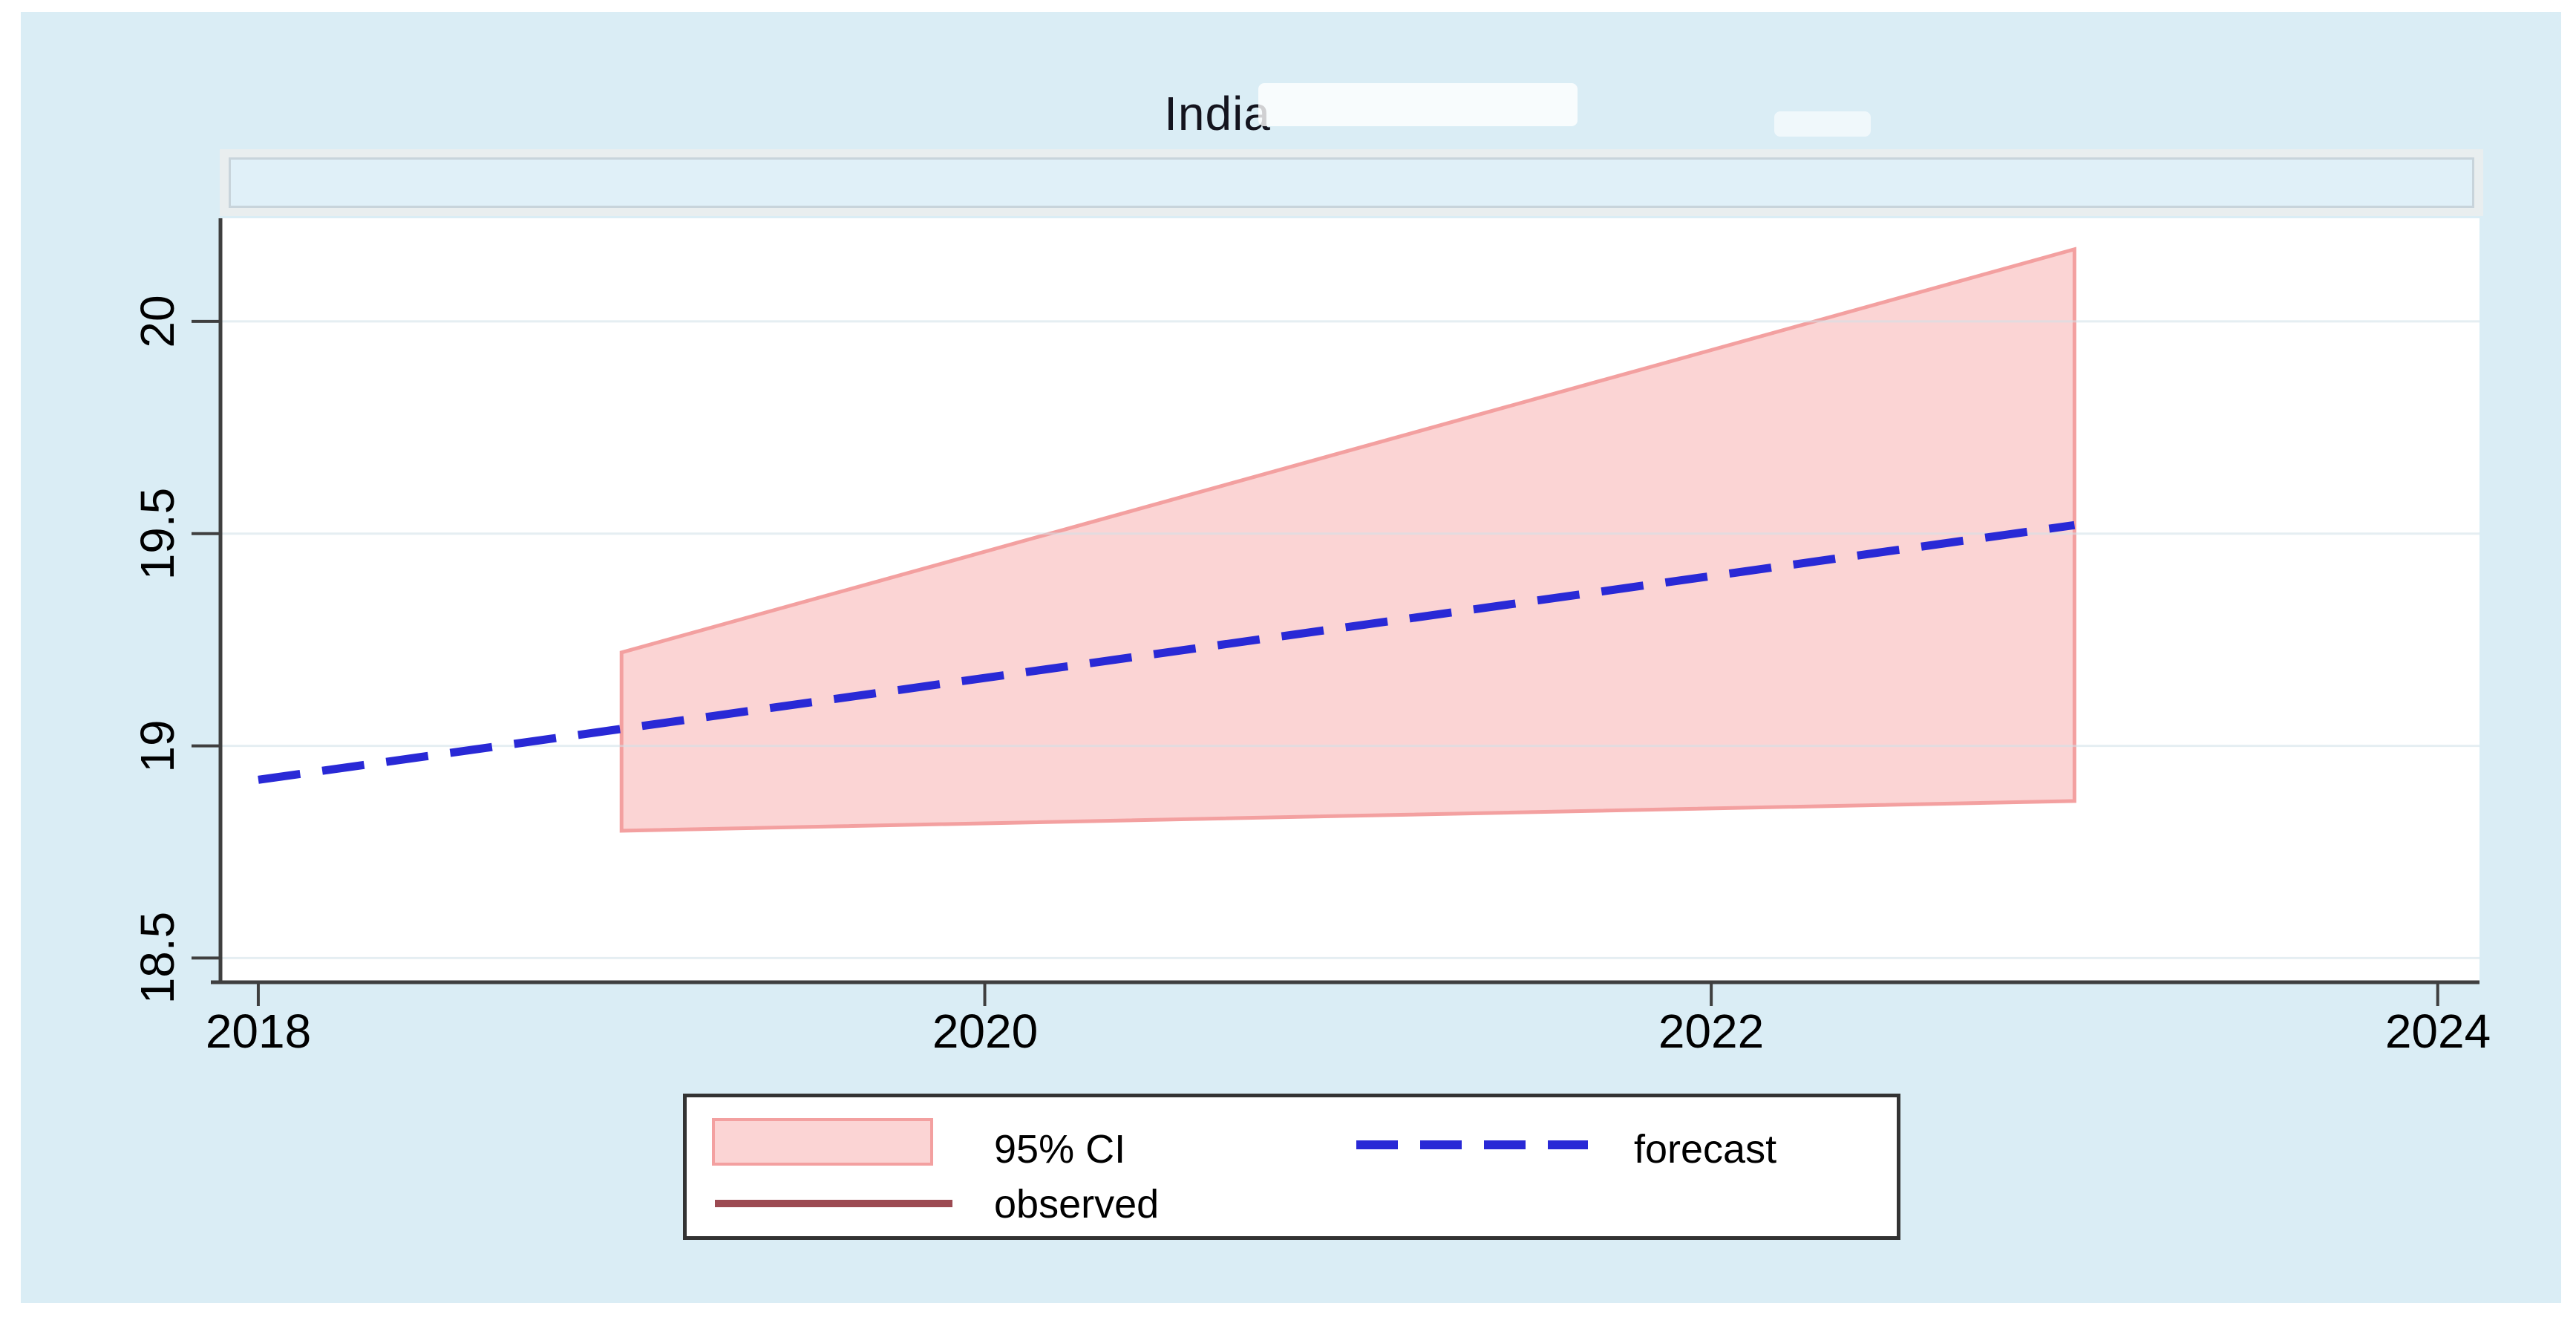 The height and width of the screenshot is (1326, 2576). I want to click on y-tick-label: 19, so click(157, 746).